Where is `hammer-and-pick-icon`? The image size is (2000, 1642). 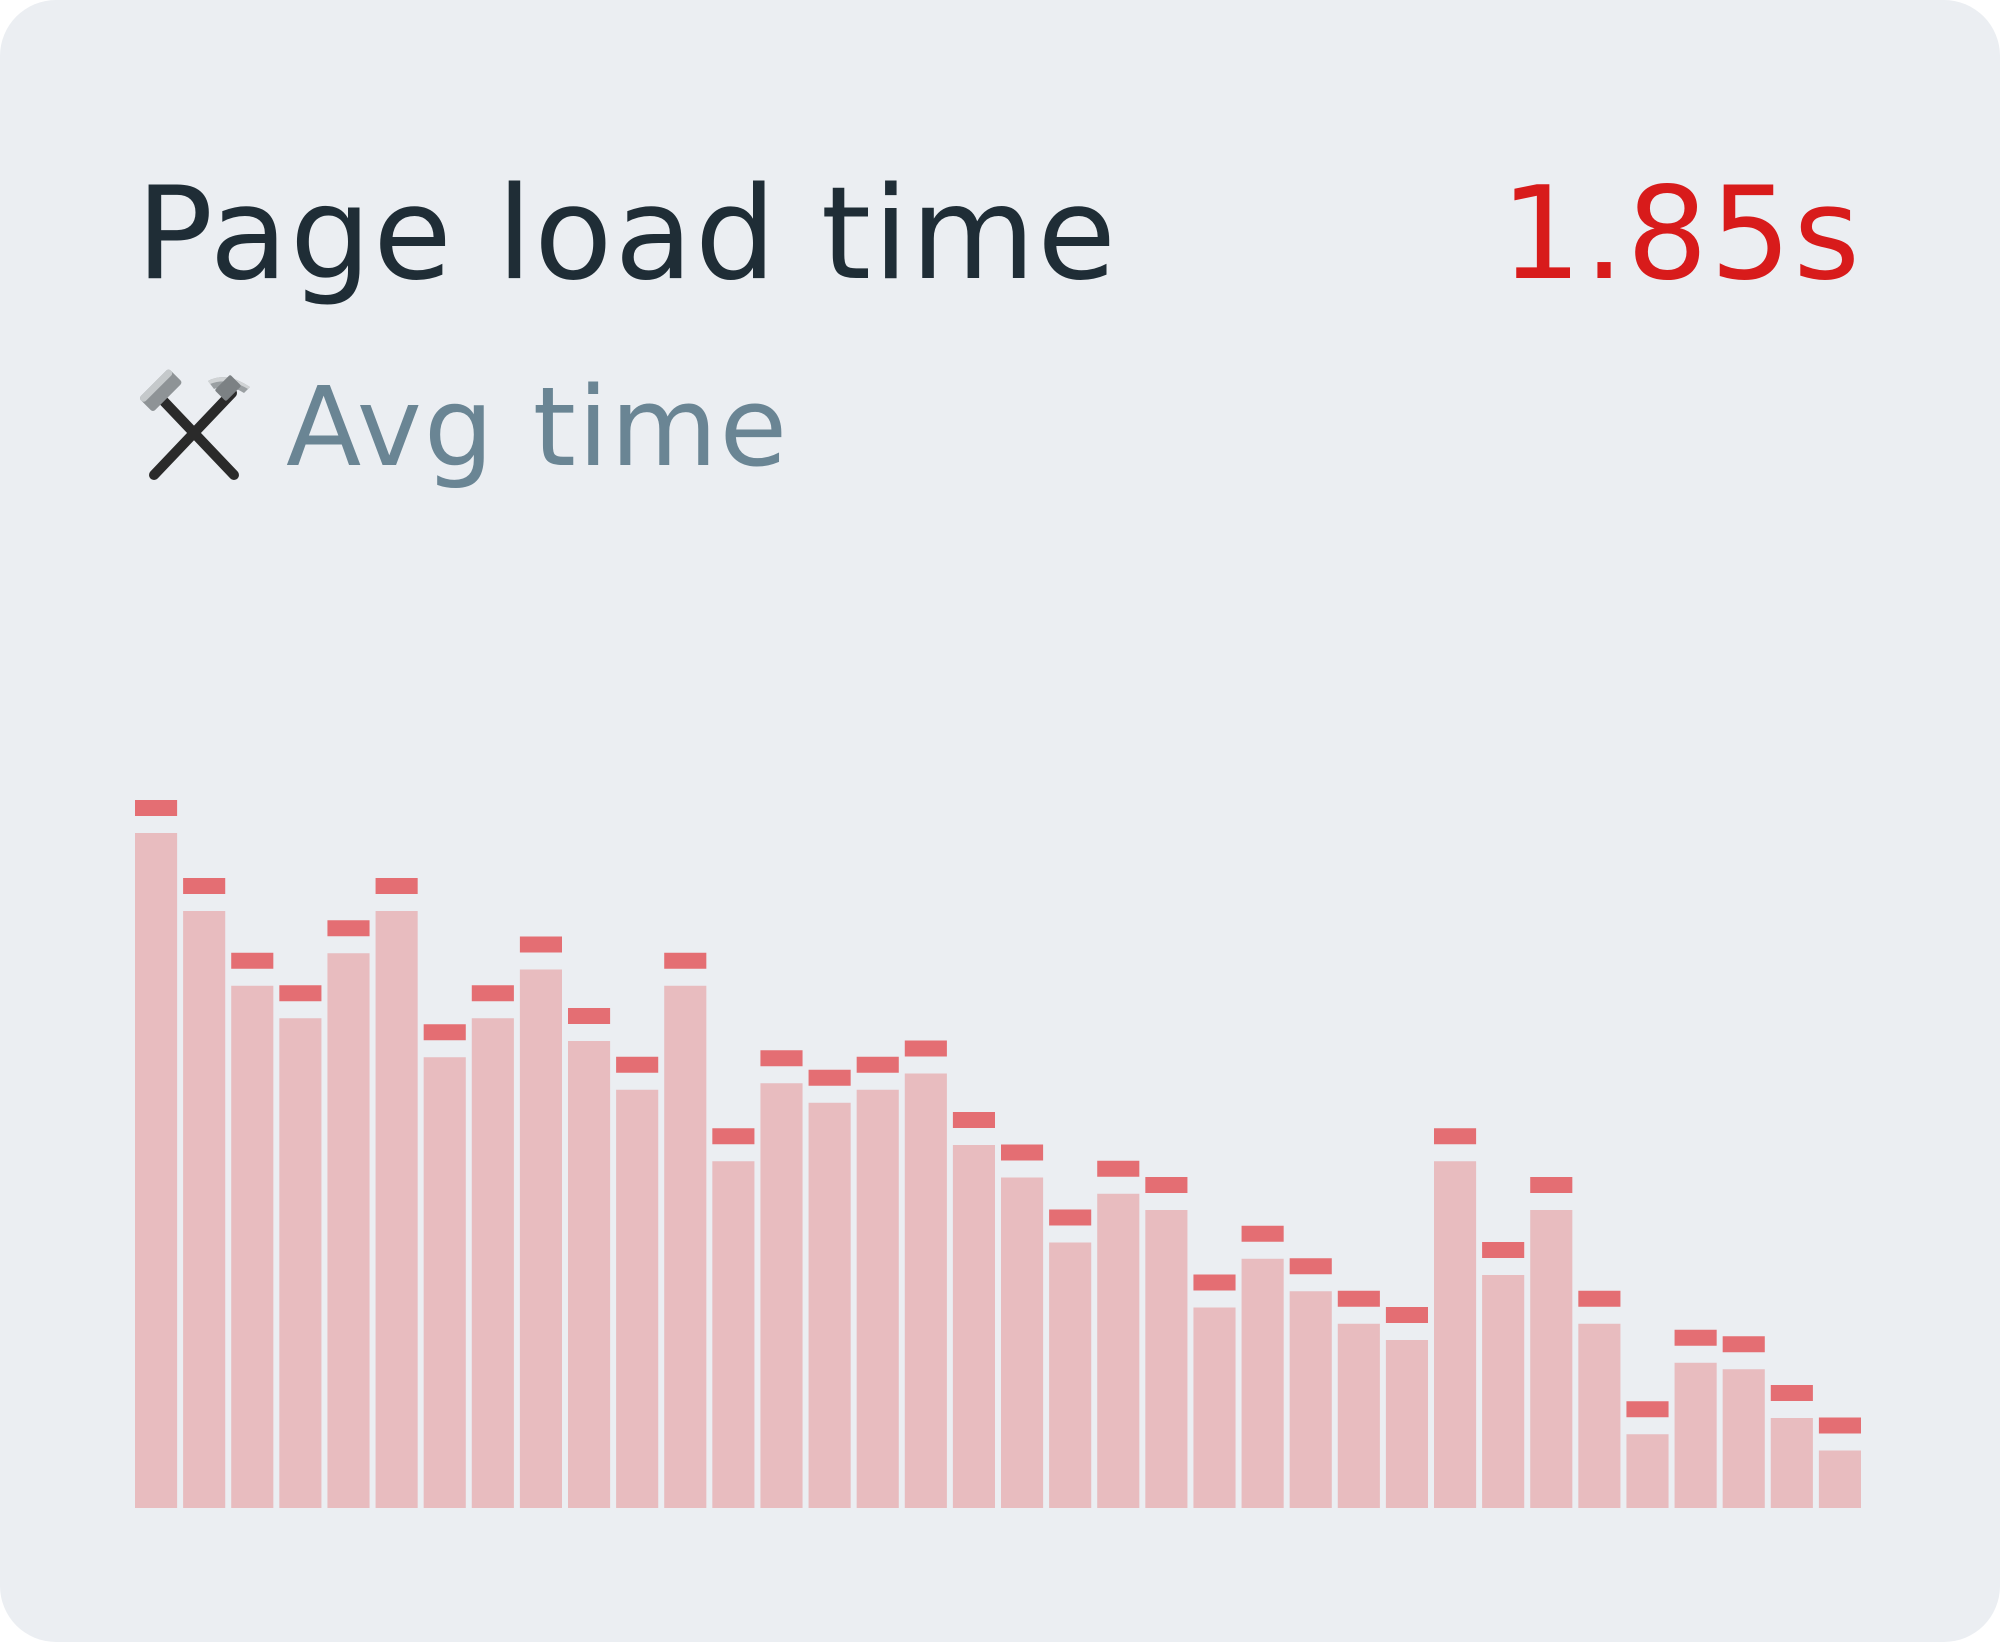 hammer-and-pick-icon is located at coordinates (195, 424).